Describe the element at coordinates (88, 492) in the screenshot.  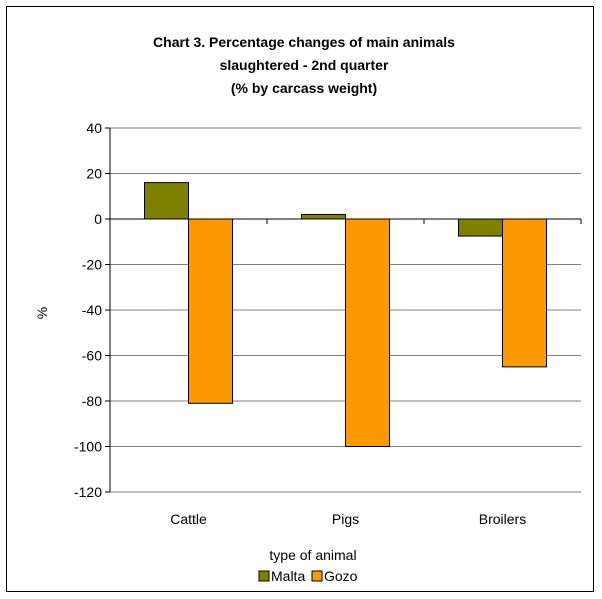
I see `y-tick-label: -120` at that location.